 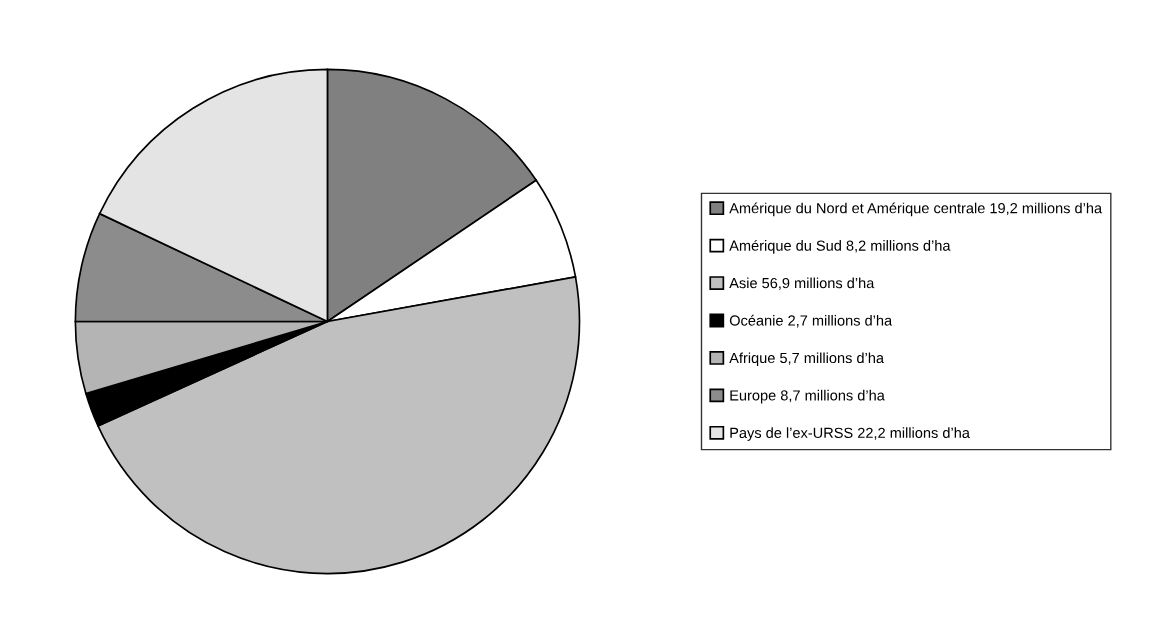 What do you see at coordinates (840, 246) in the screenshot?
I see `legend-label: Amérique du Sud 8,2 millions d’ha` at bounding box center [840, 246].